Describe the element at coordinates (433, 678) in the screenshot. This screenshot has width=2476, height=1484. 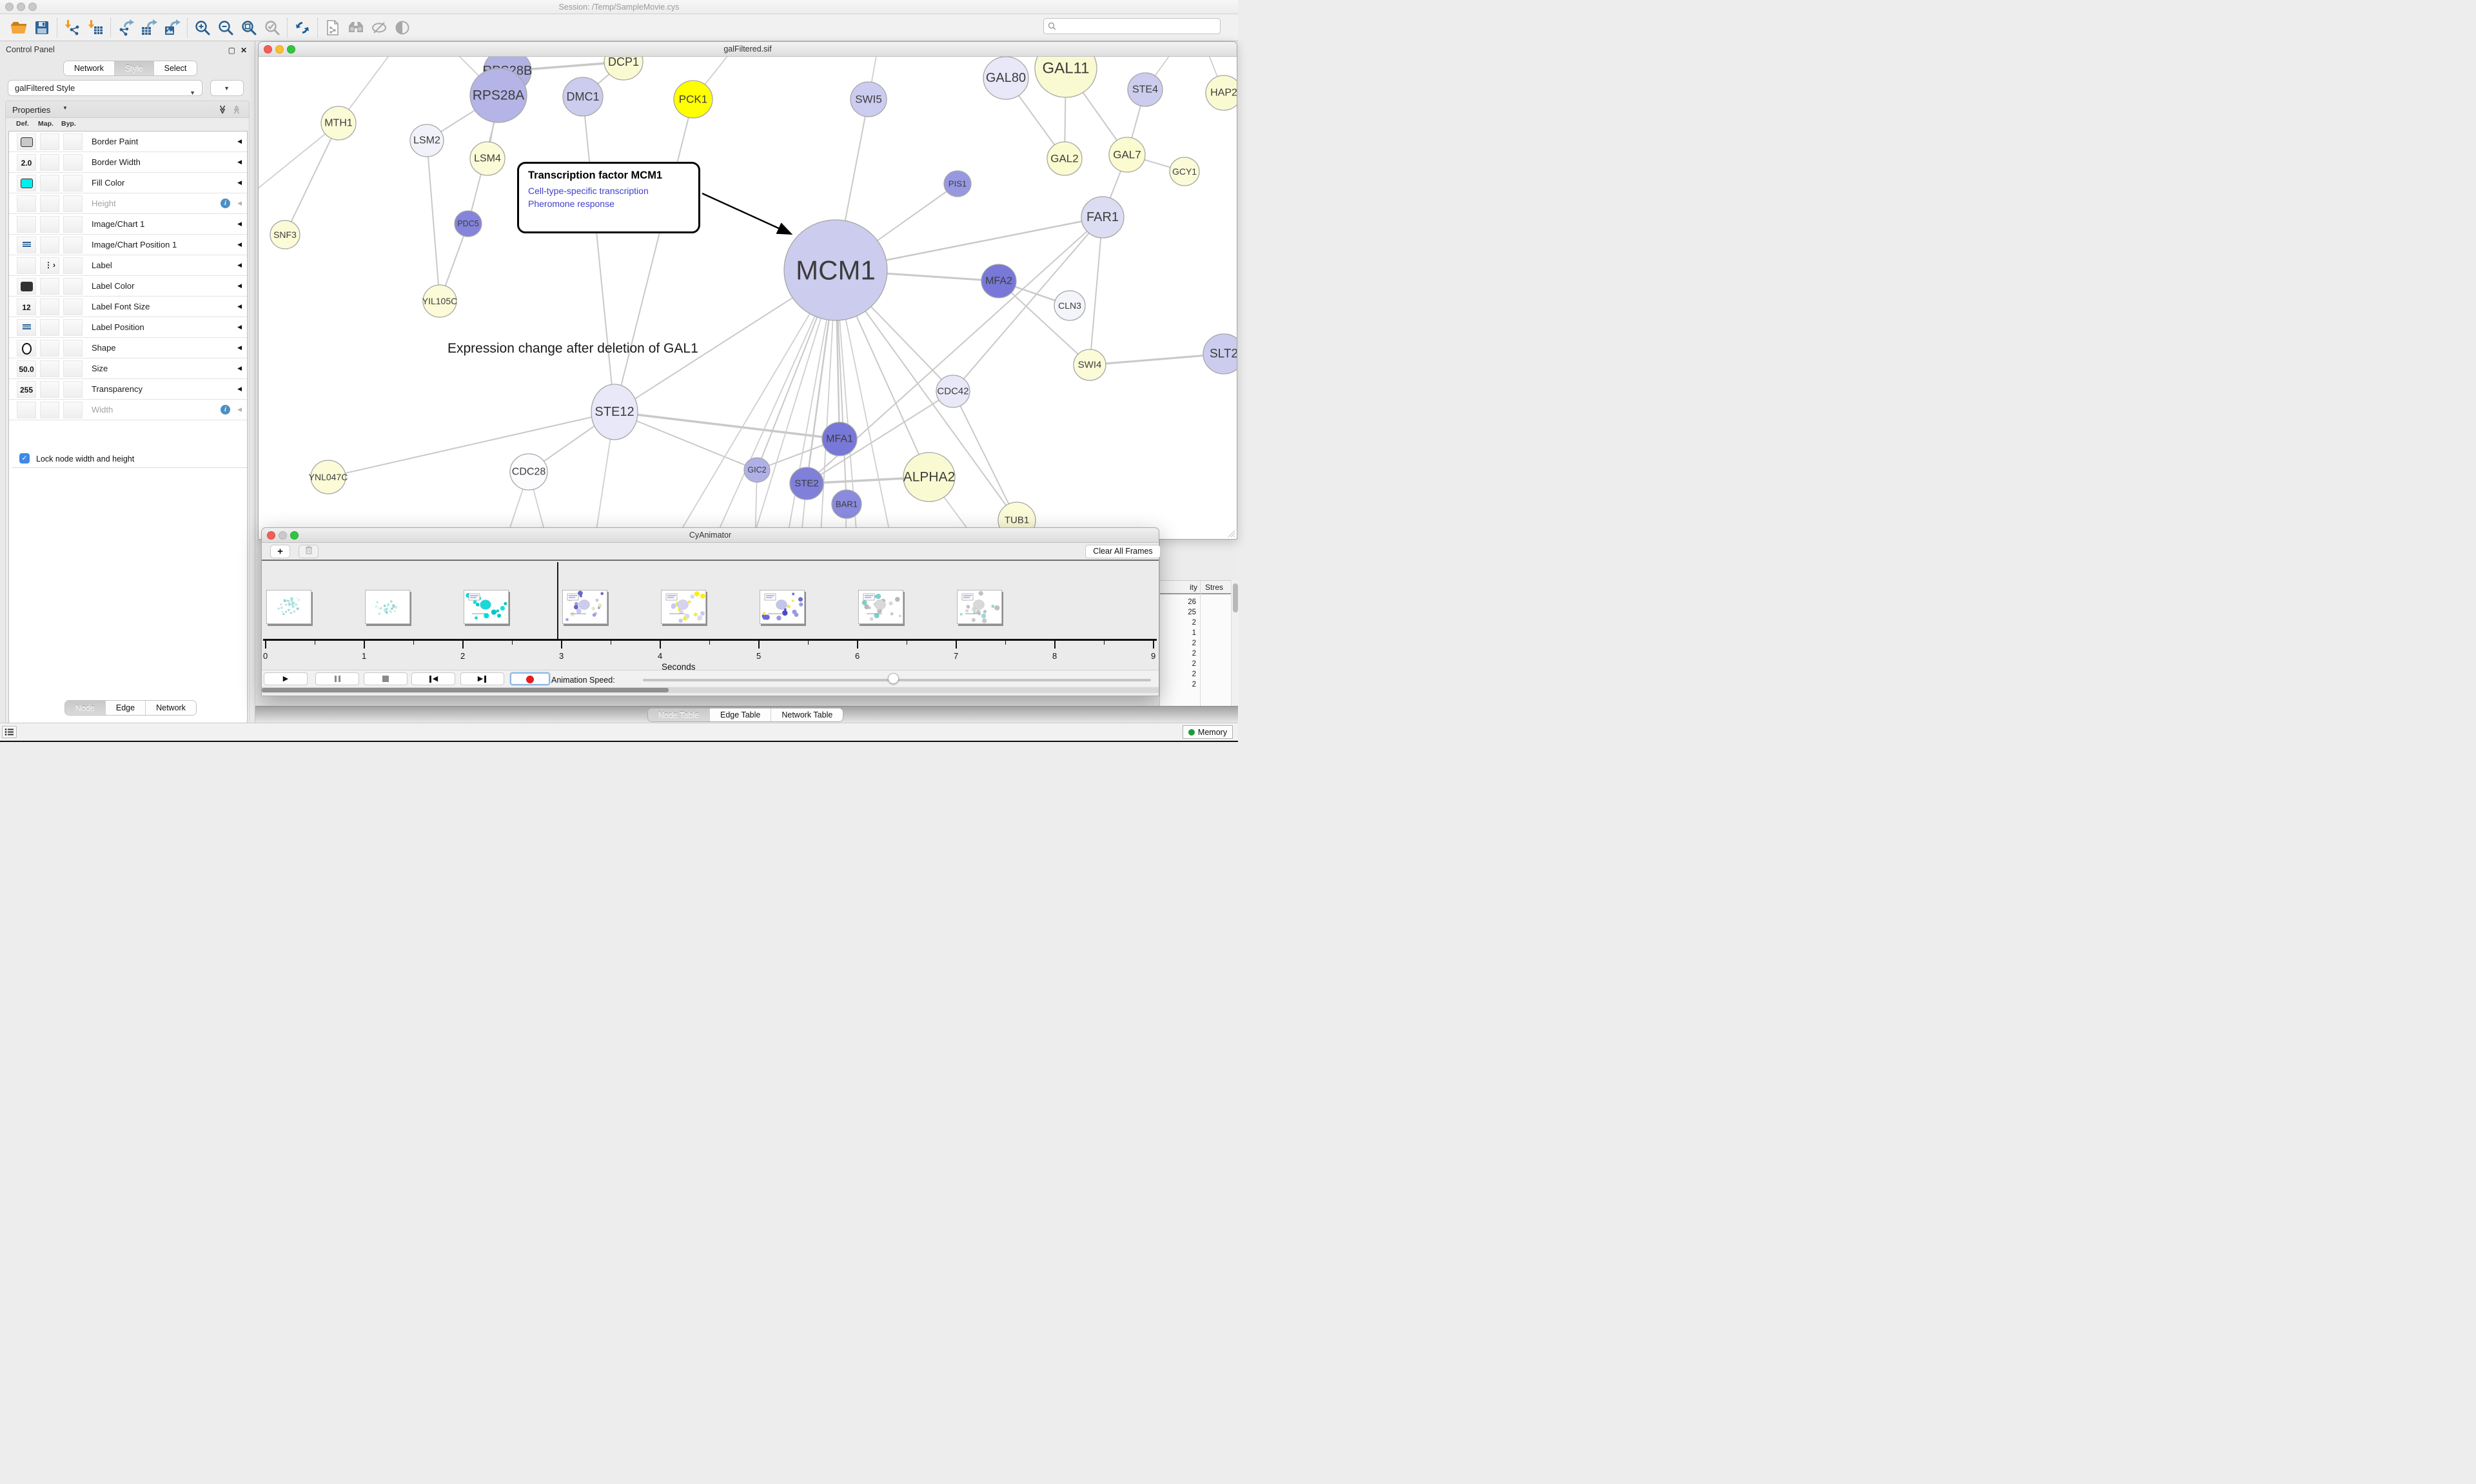
I see `skip-to-start-button: ◀` at that location.